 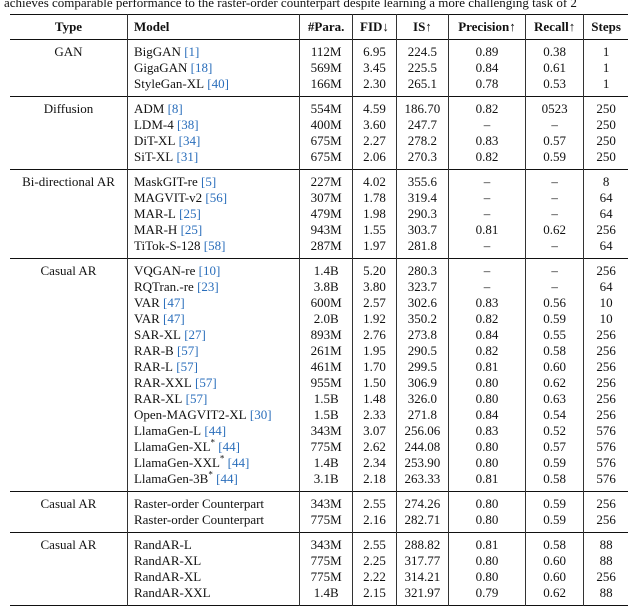 I want to click on citation: [25], so click(x=190, y=213).